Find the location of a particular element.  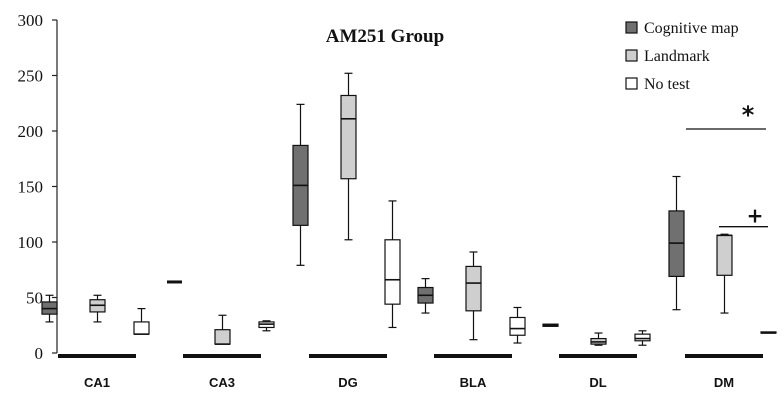

box-no-test-ca1 is located at coordinates (141, 321).